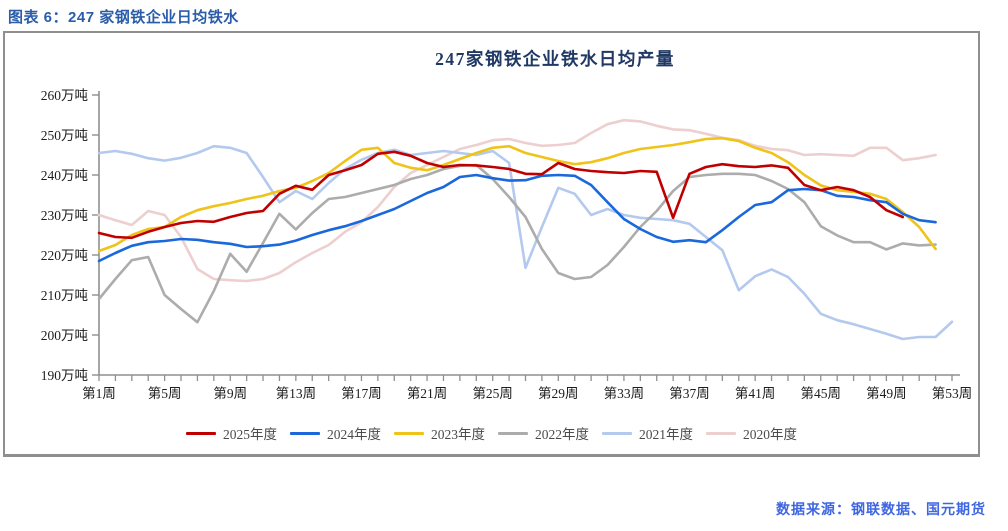 The image size is (1008, 531). What do you see at coordinates (491, 433) in the screenshot?
I see `chart-legend: 2025年度 2024年度 2023年度 2022年度 2021年度 2020年度` at bounding box center [491, 433].